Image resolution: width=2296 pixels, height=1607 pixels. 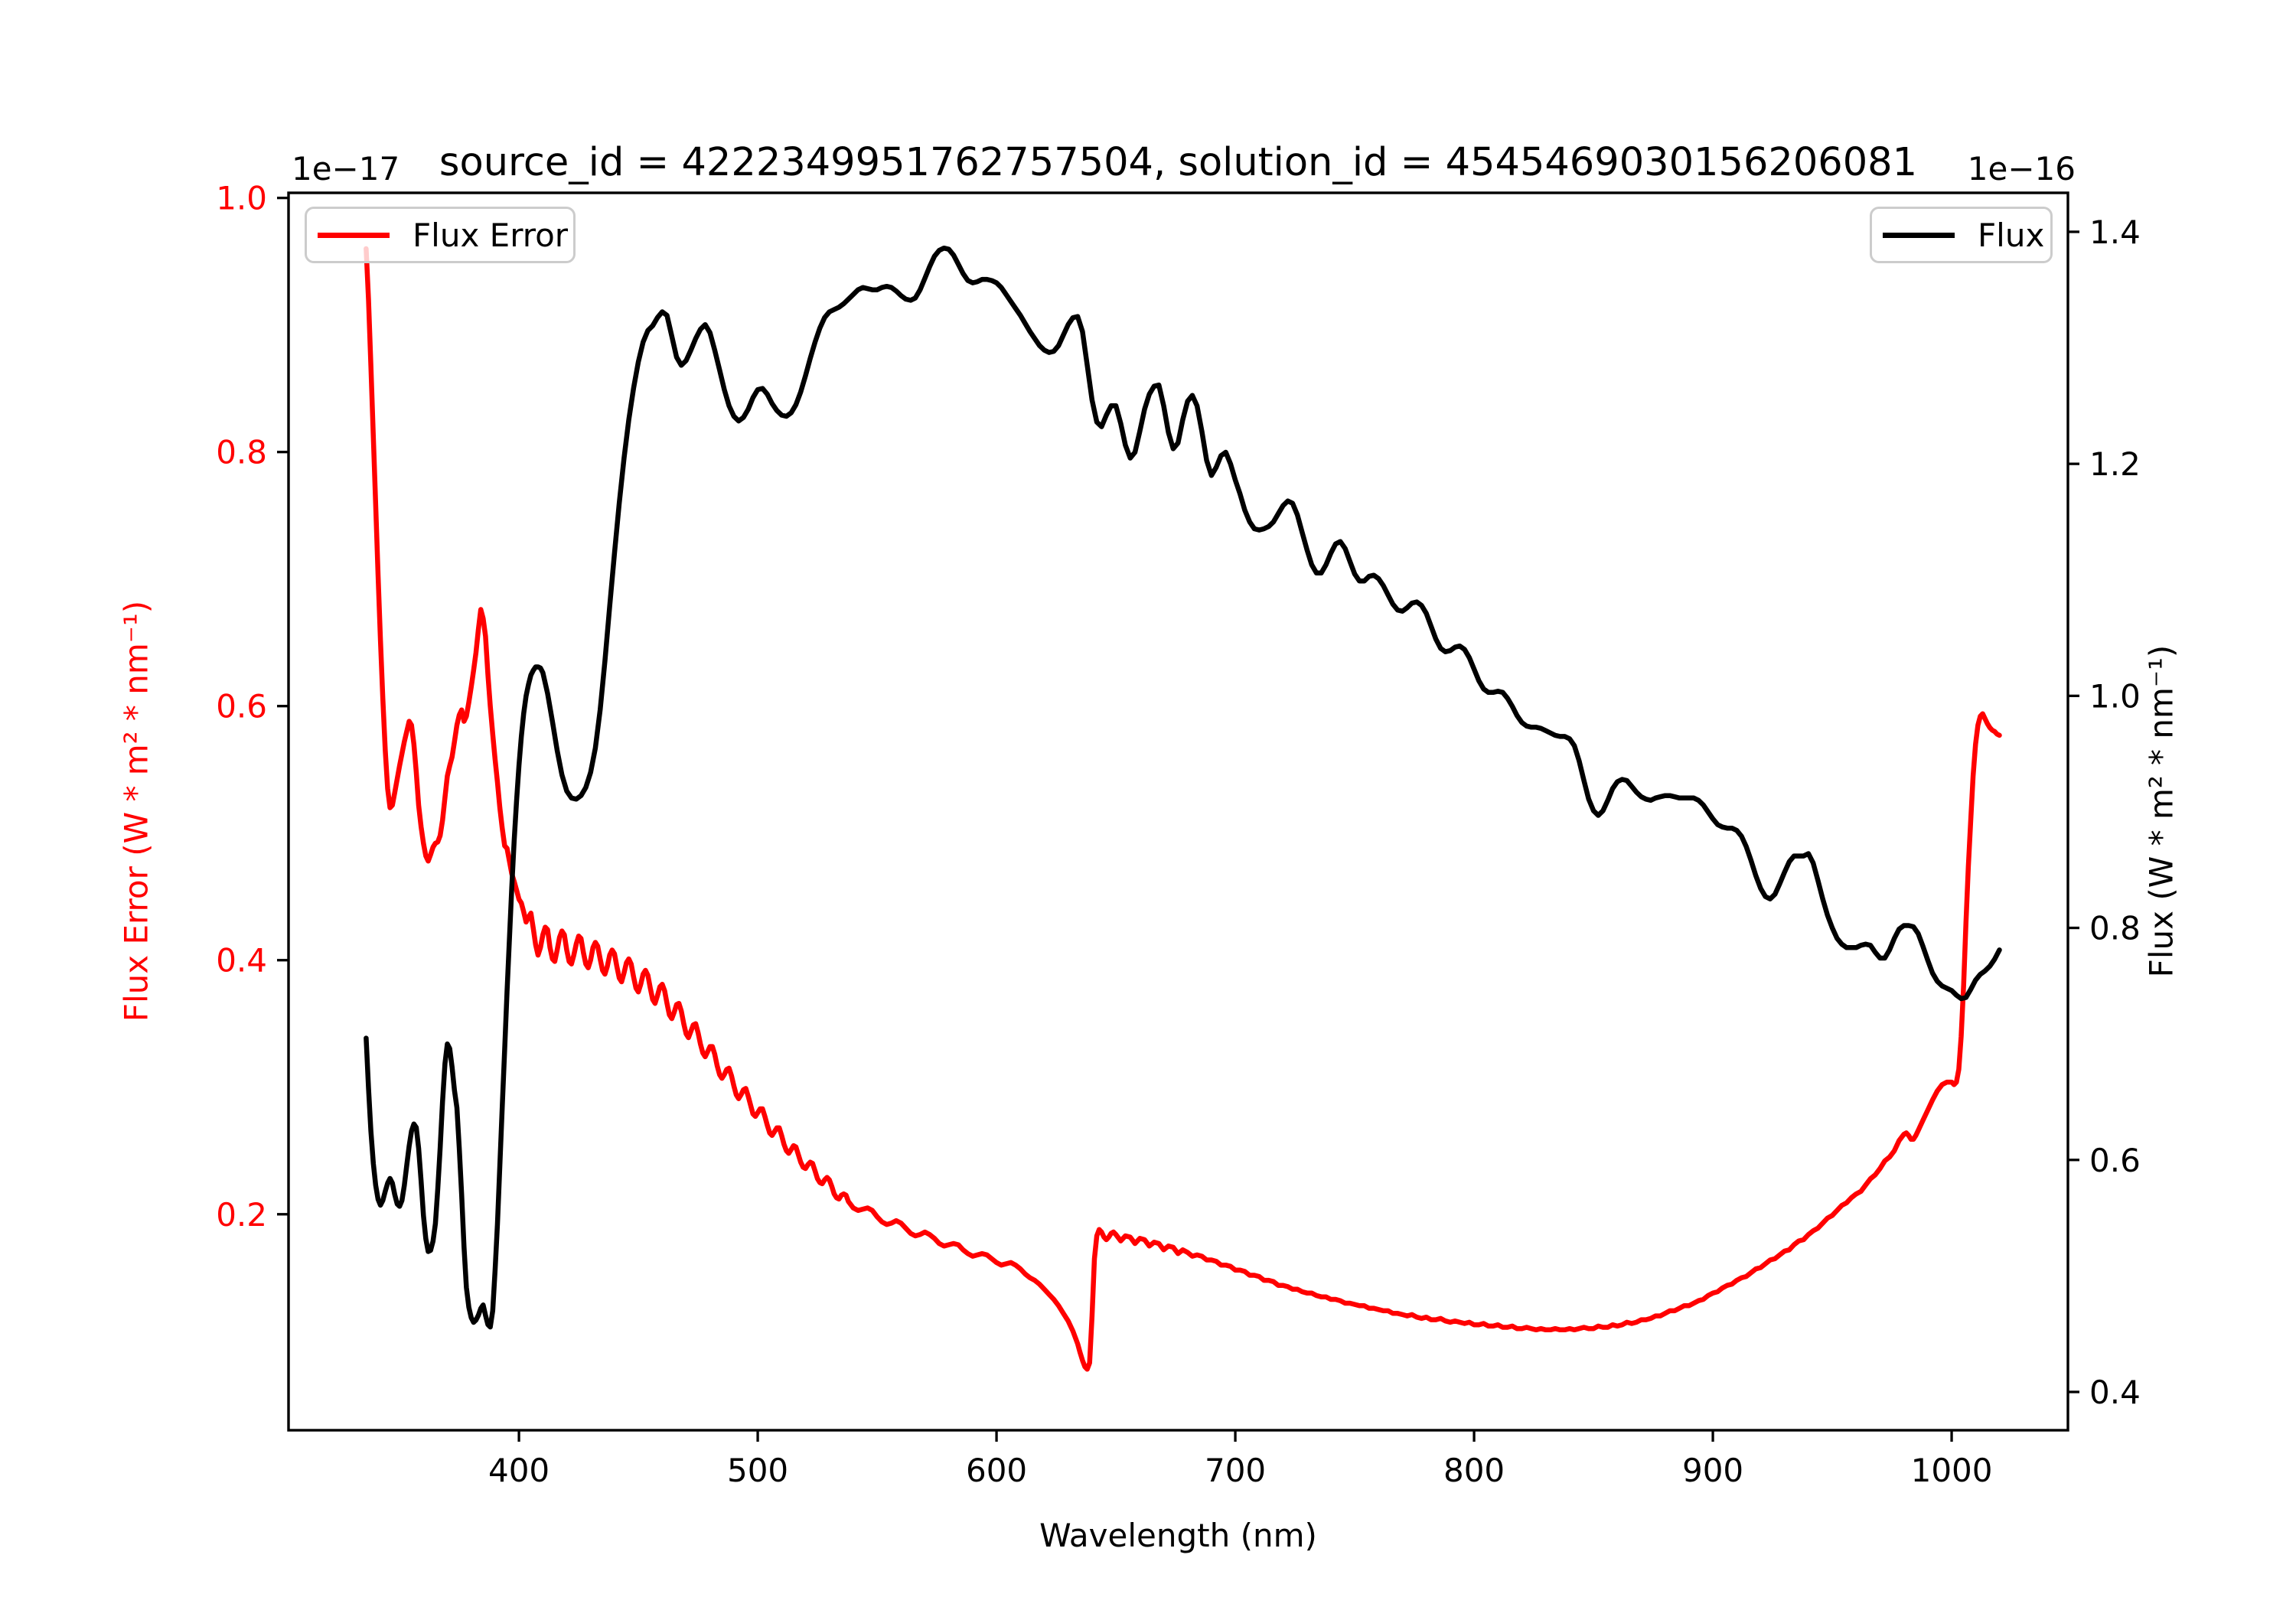 What do you see at coordinates (241, 706) in the screenshot?
I see `left-y-tick-label: 0.6` at bounding box center [241, 706].